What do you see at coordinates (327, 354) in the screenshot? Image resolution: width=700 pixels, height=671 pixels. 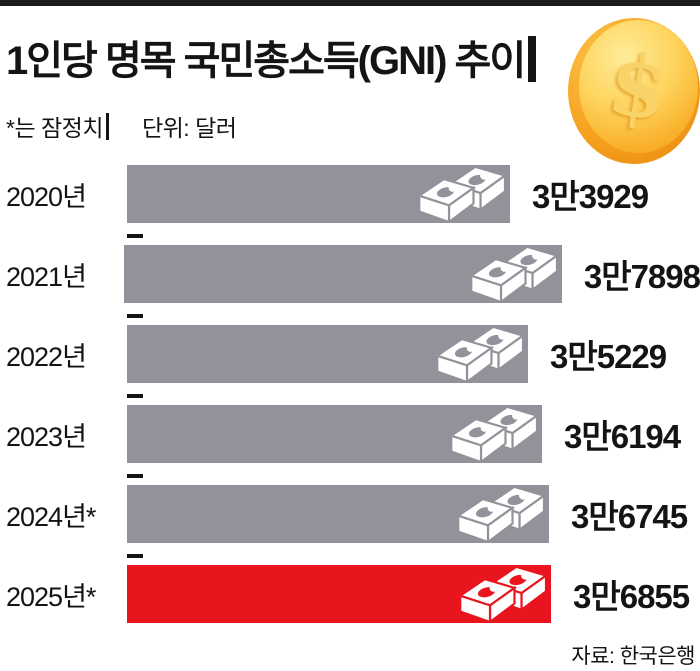 I see `bar-2022` at bounding box center [327, 354].